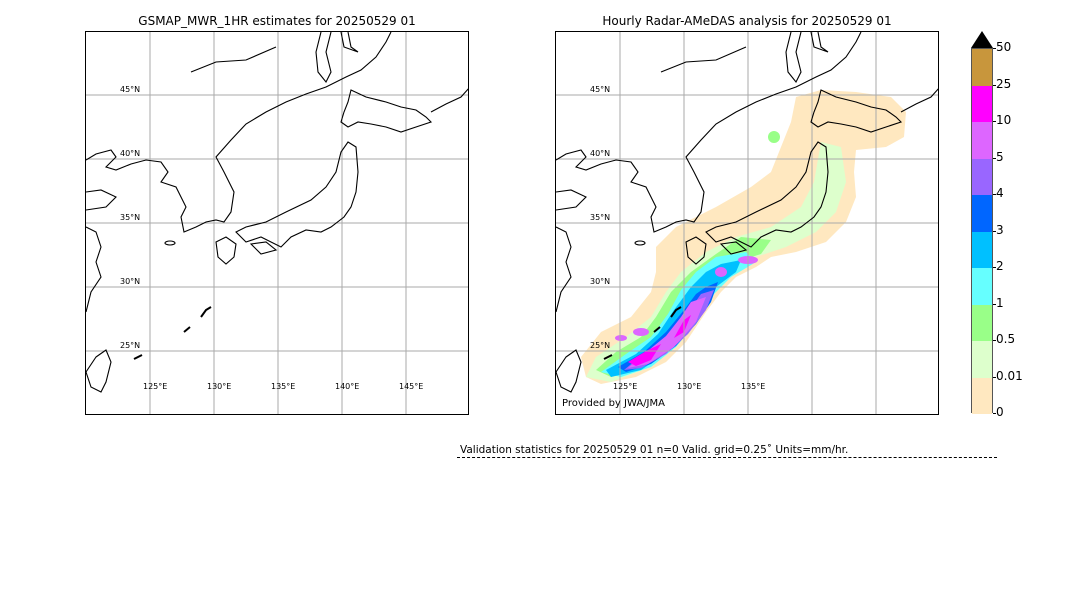 This screenshot has width=1080, height=612. I want to click on colorbar-tick-10: 10, so click(1002, 120).